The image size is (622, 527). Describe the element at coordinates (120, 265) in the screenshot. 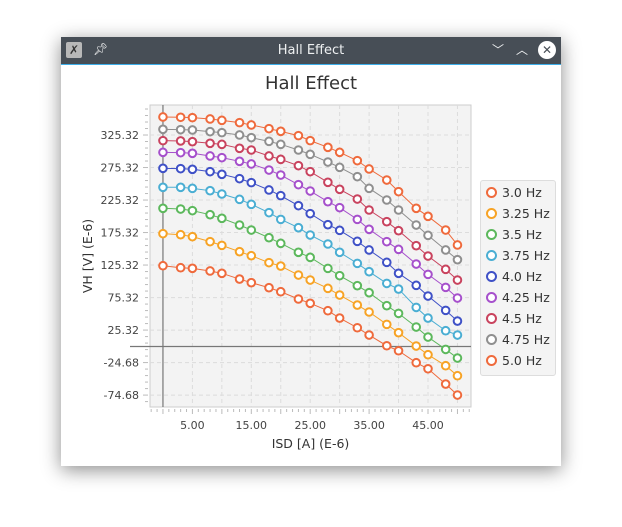

I see `y-tick-label: 125.32` at that location.